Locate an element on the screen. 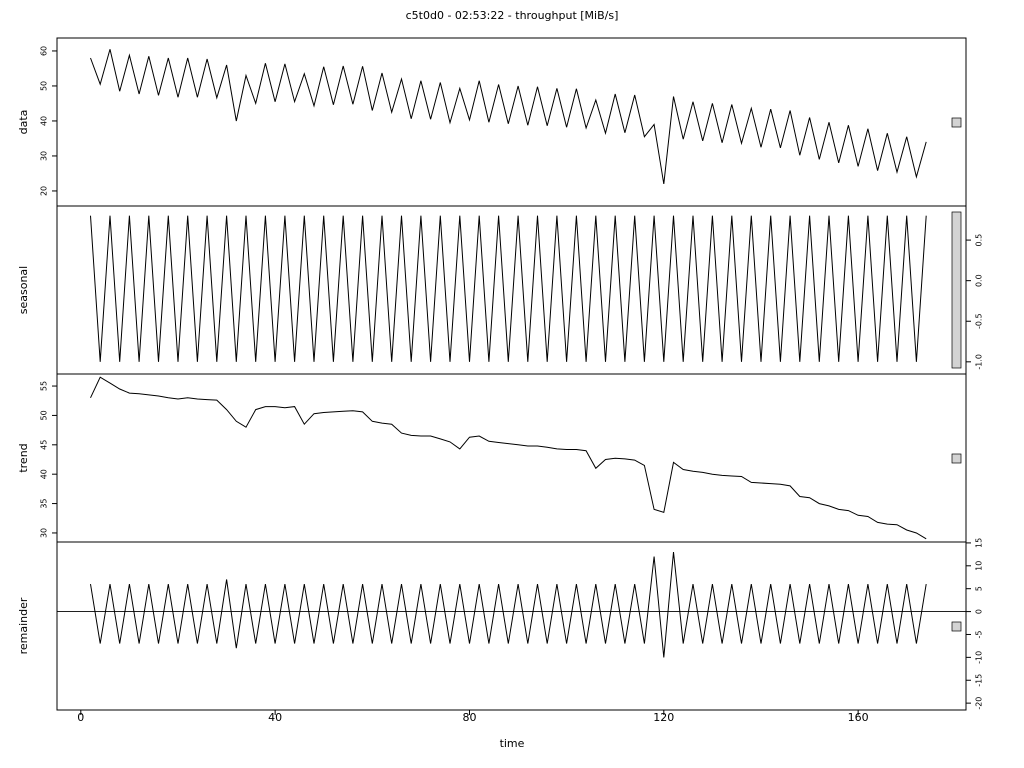  y-tick-label: 20 is located at coordinates (44, 191).